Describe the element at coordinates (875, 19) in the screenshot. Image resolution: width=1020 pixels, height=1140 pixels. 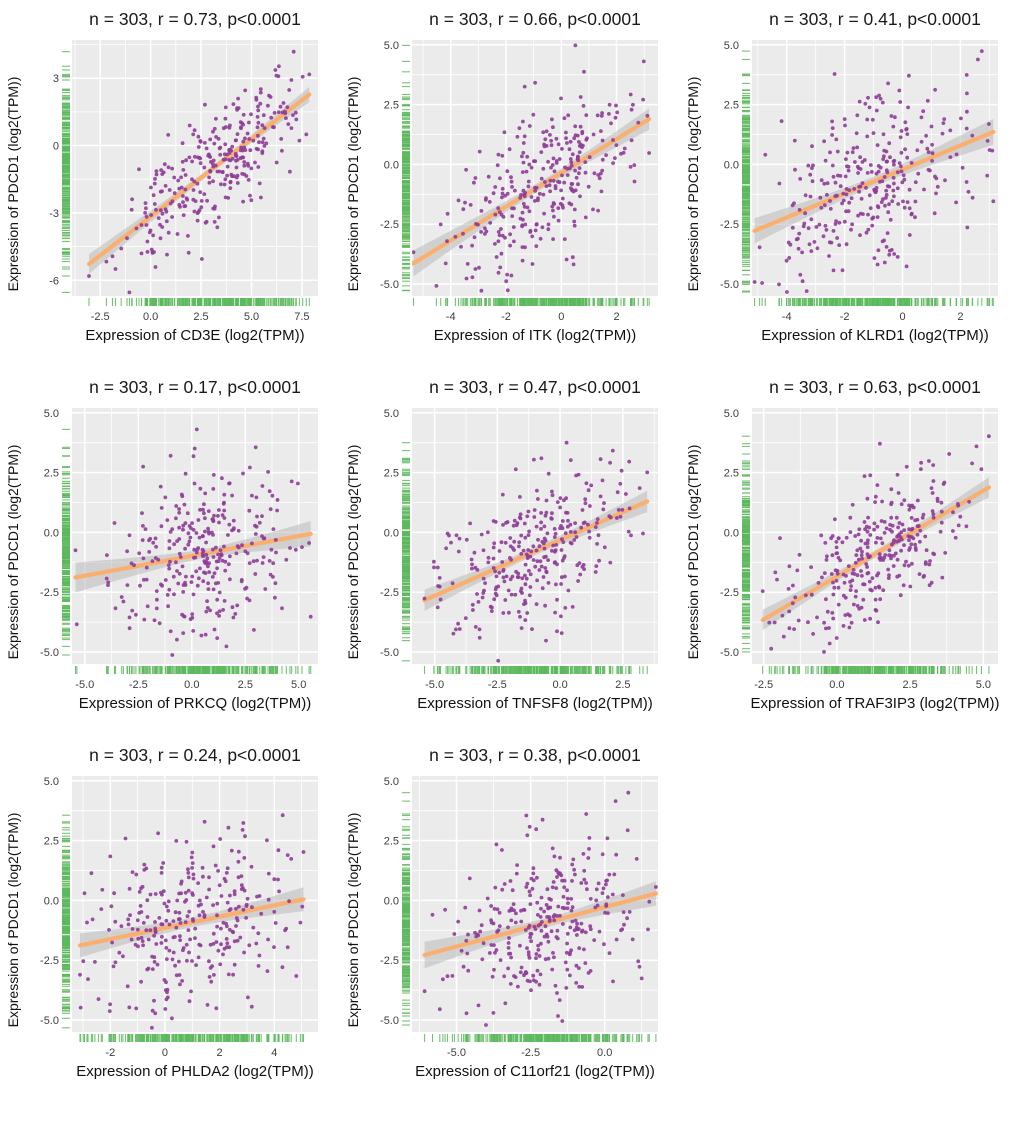
I see `plot-title: n = 303, r = 0.41, p<0.0001` at that location.